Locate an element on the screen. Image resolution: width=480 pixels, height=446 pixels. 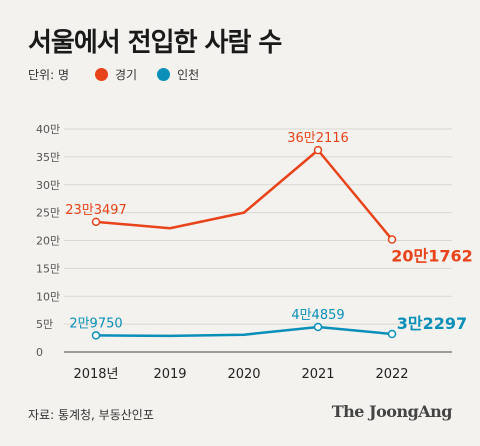
chart-title: 서울에서 전입한 사람 수 is located at coordinates (155, 43).